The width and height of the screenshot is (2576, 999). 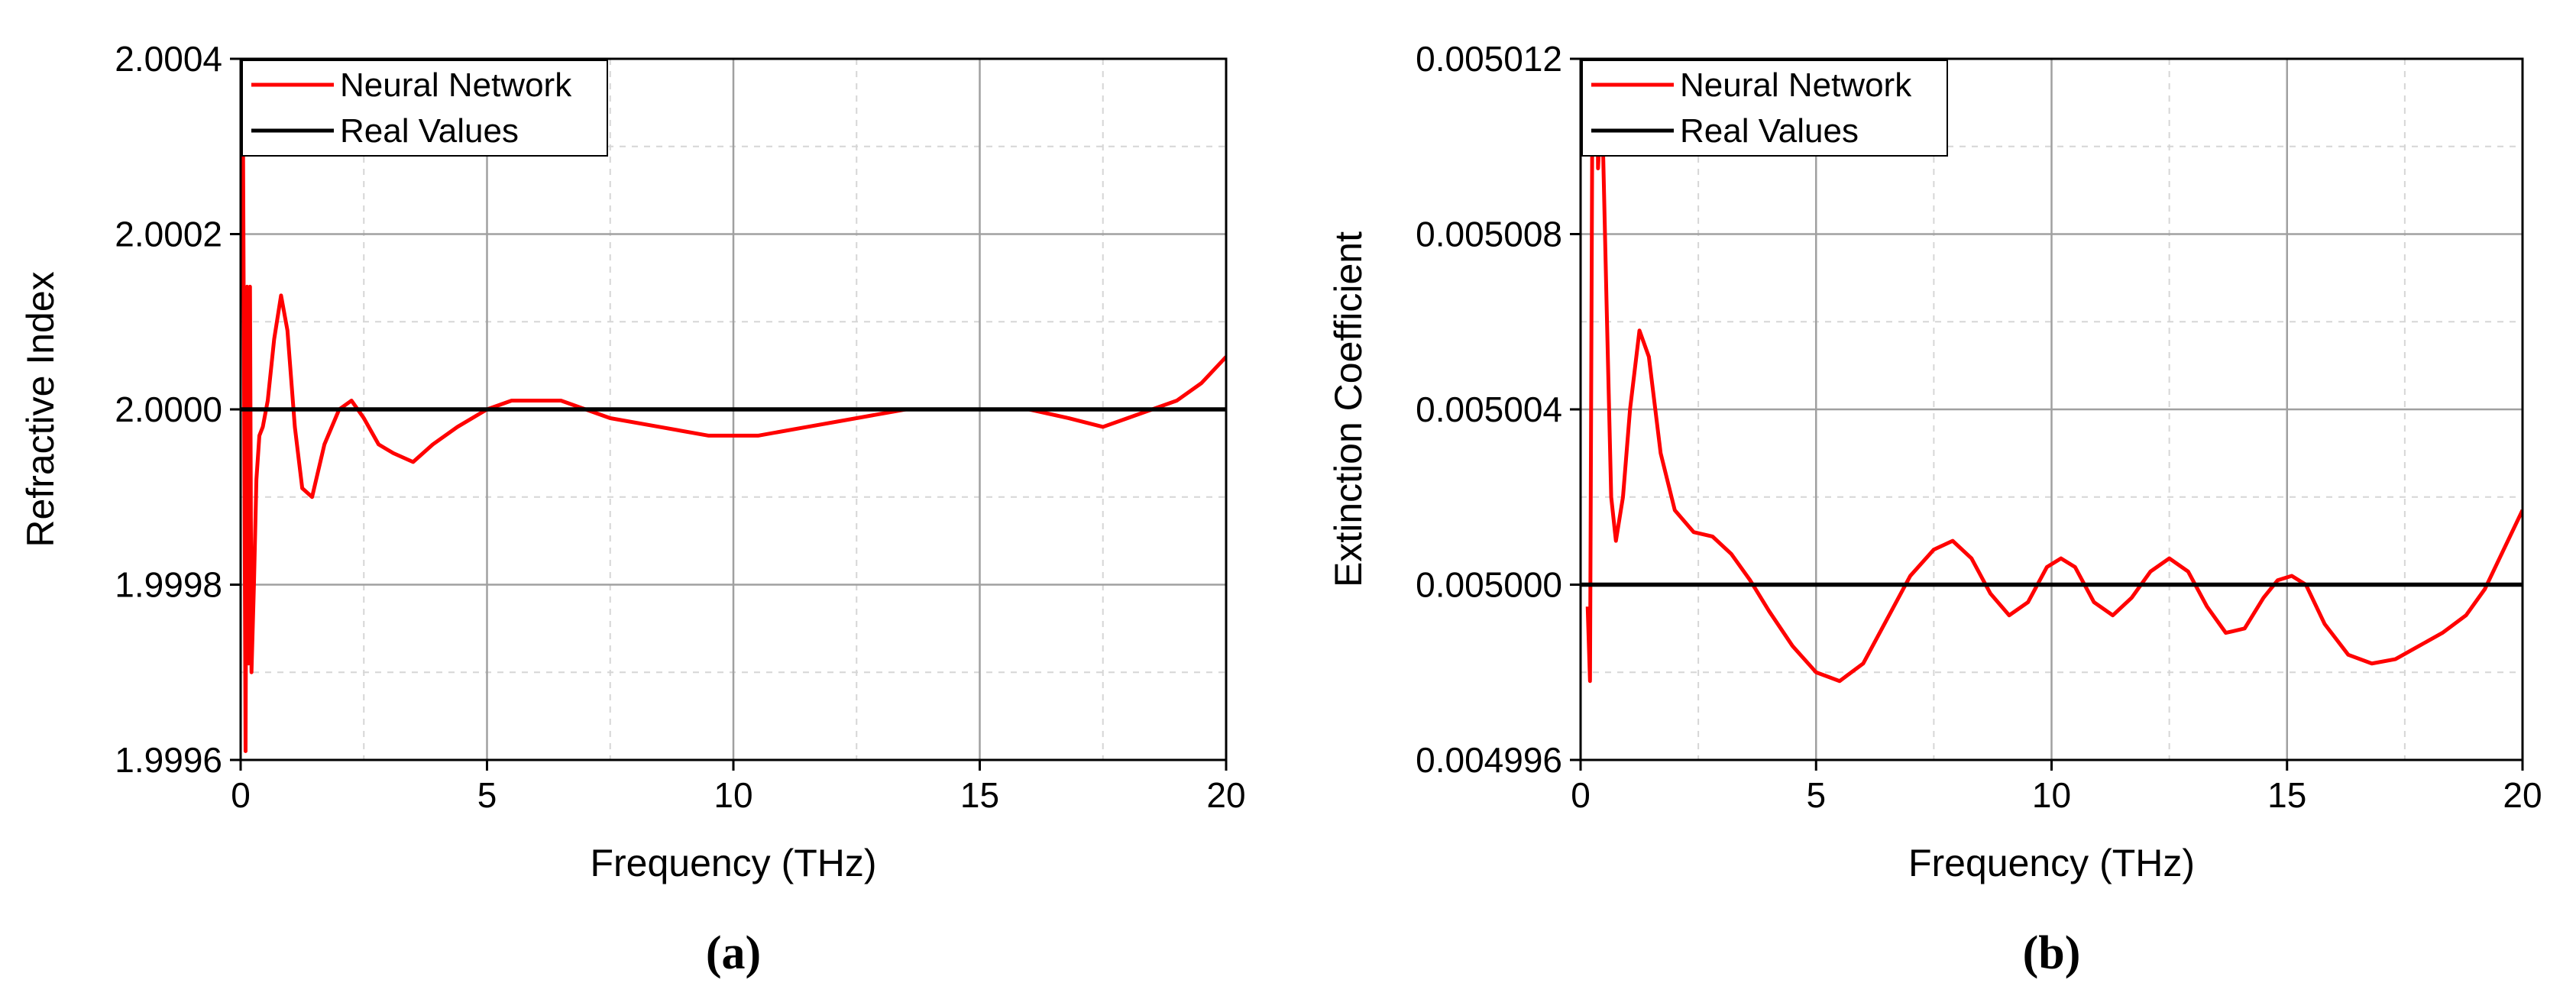 I want to click on y-axis-label: Extinction Coefficient, so click(x=1348, y=409).